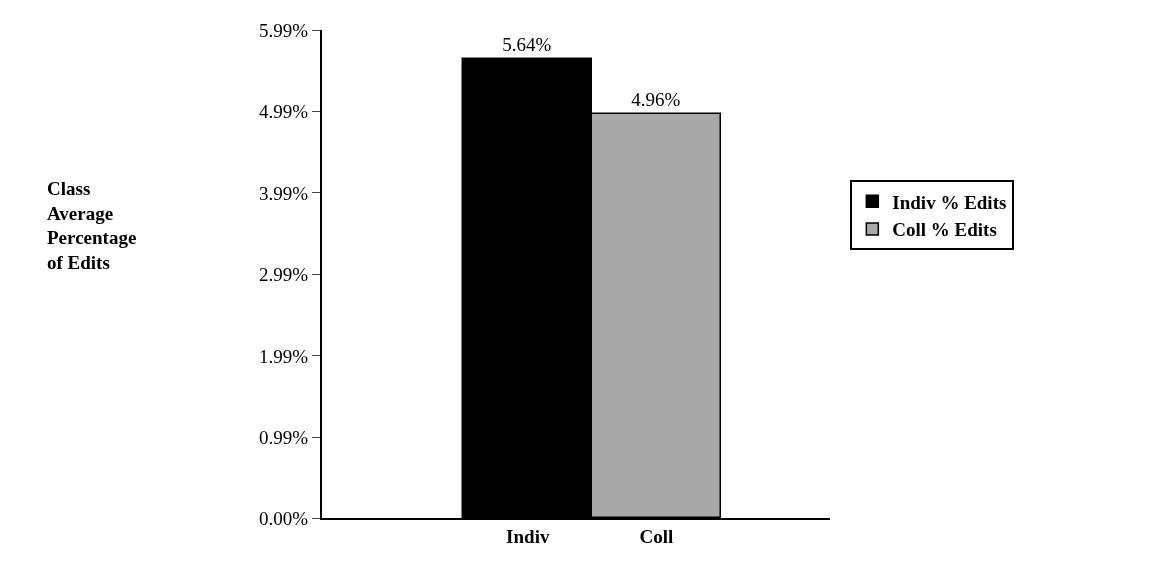 The height and width of the screenshot is (573, 1165). Describe the element at coordinates (284, 193) in the screenshot. I see `y-tick-label: 3.99%` at that location.